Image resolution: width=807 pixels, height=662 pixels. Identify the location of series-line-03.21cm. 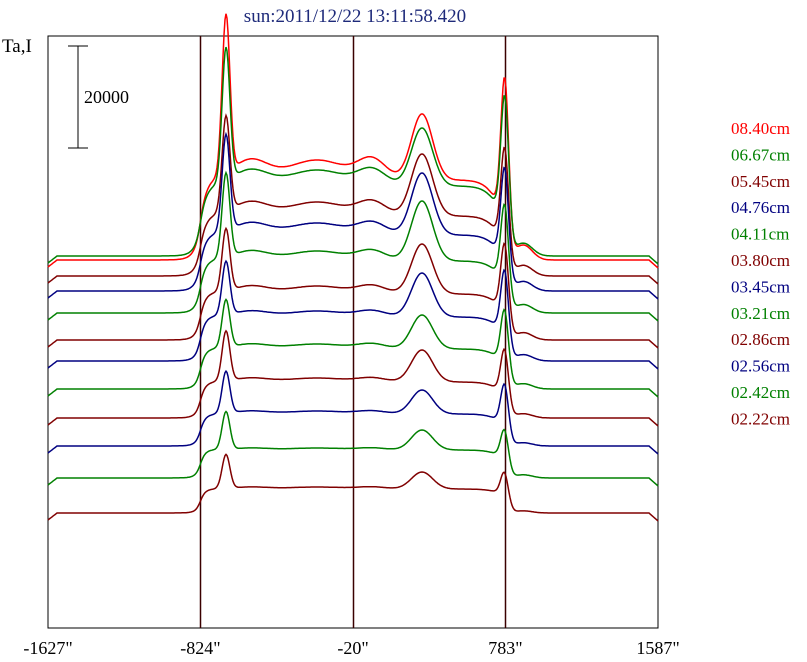
(353, 348).